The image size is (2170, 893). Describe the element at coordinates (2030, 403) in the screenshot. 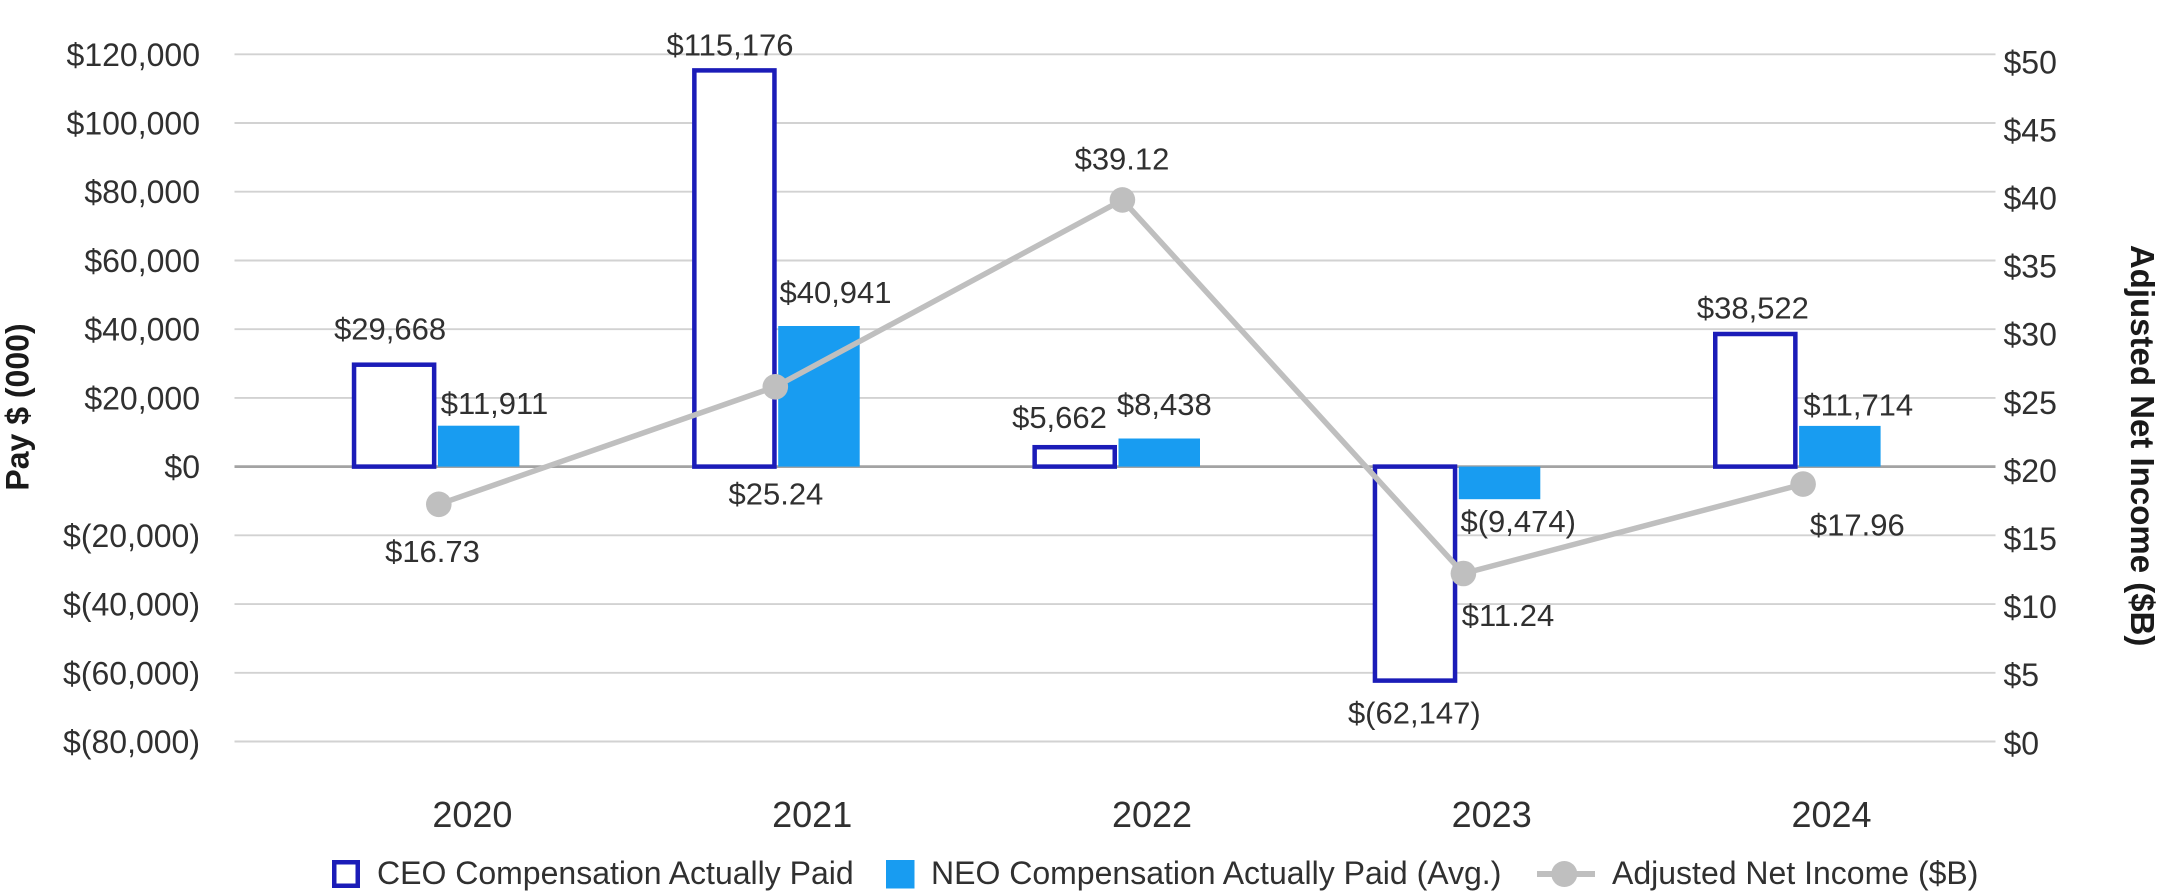

I see `svg-text: $25` at that location.